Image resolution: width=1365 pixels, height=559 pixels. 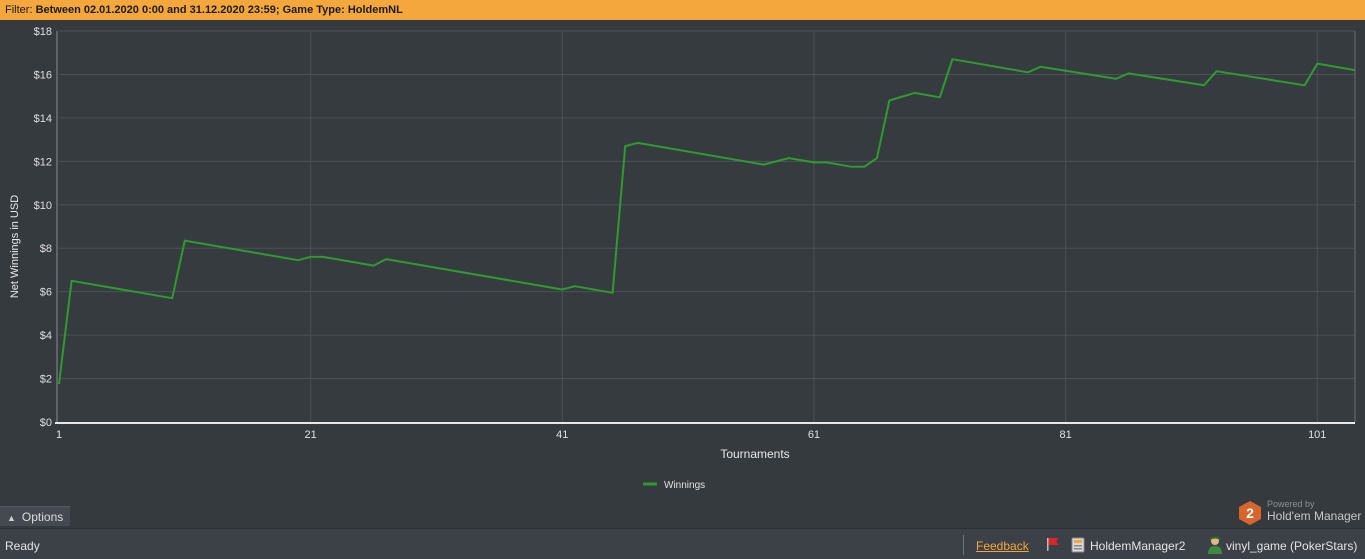 I want to click on flag-icon, so click(x=1053, y=544).